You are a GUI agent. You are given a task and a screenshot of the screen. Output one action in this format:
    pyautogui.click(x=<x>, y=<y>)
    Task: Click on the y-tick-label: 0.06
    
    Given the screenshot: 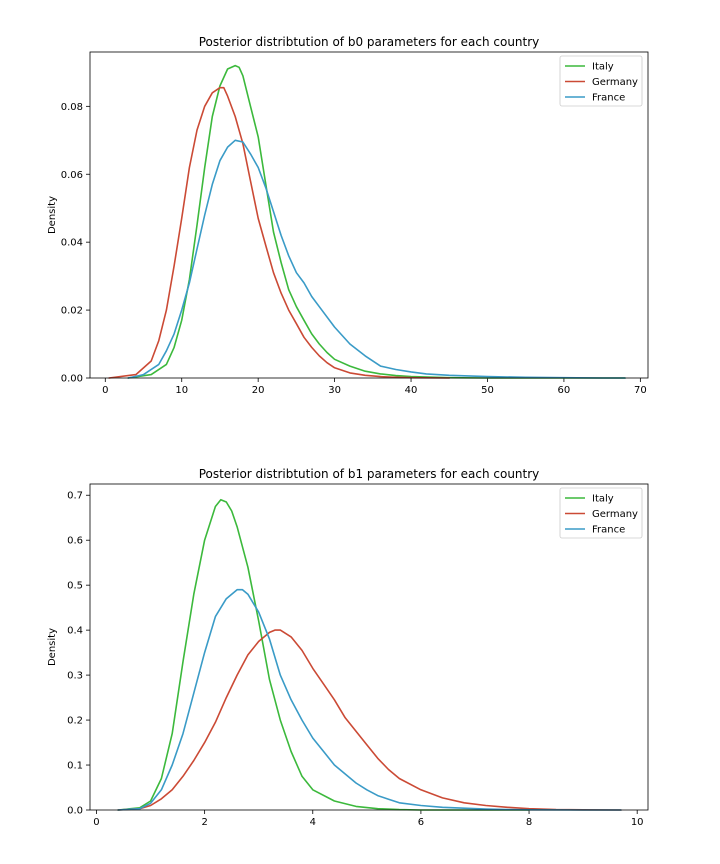 What is the action you would take?
    pyautogui.click(x=72, y=175)
    